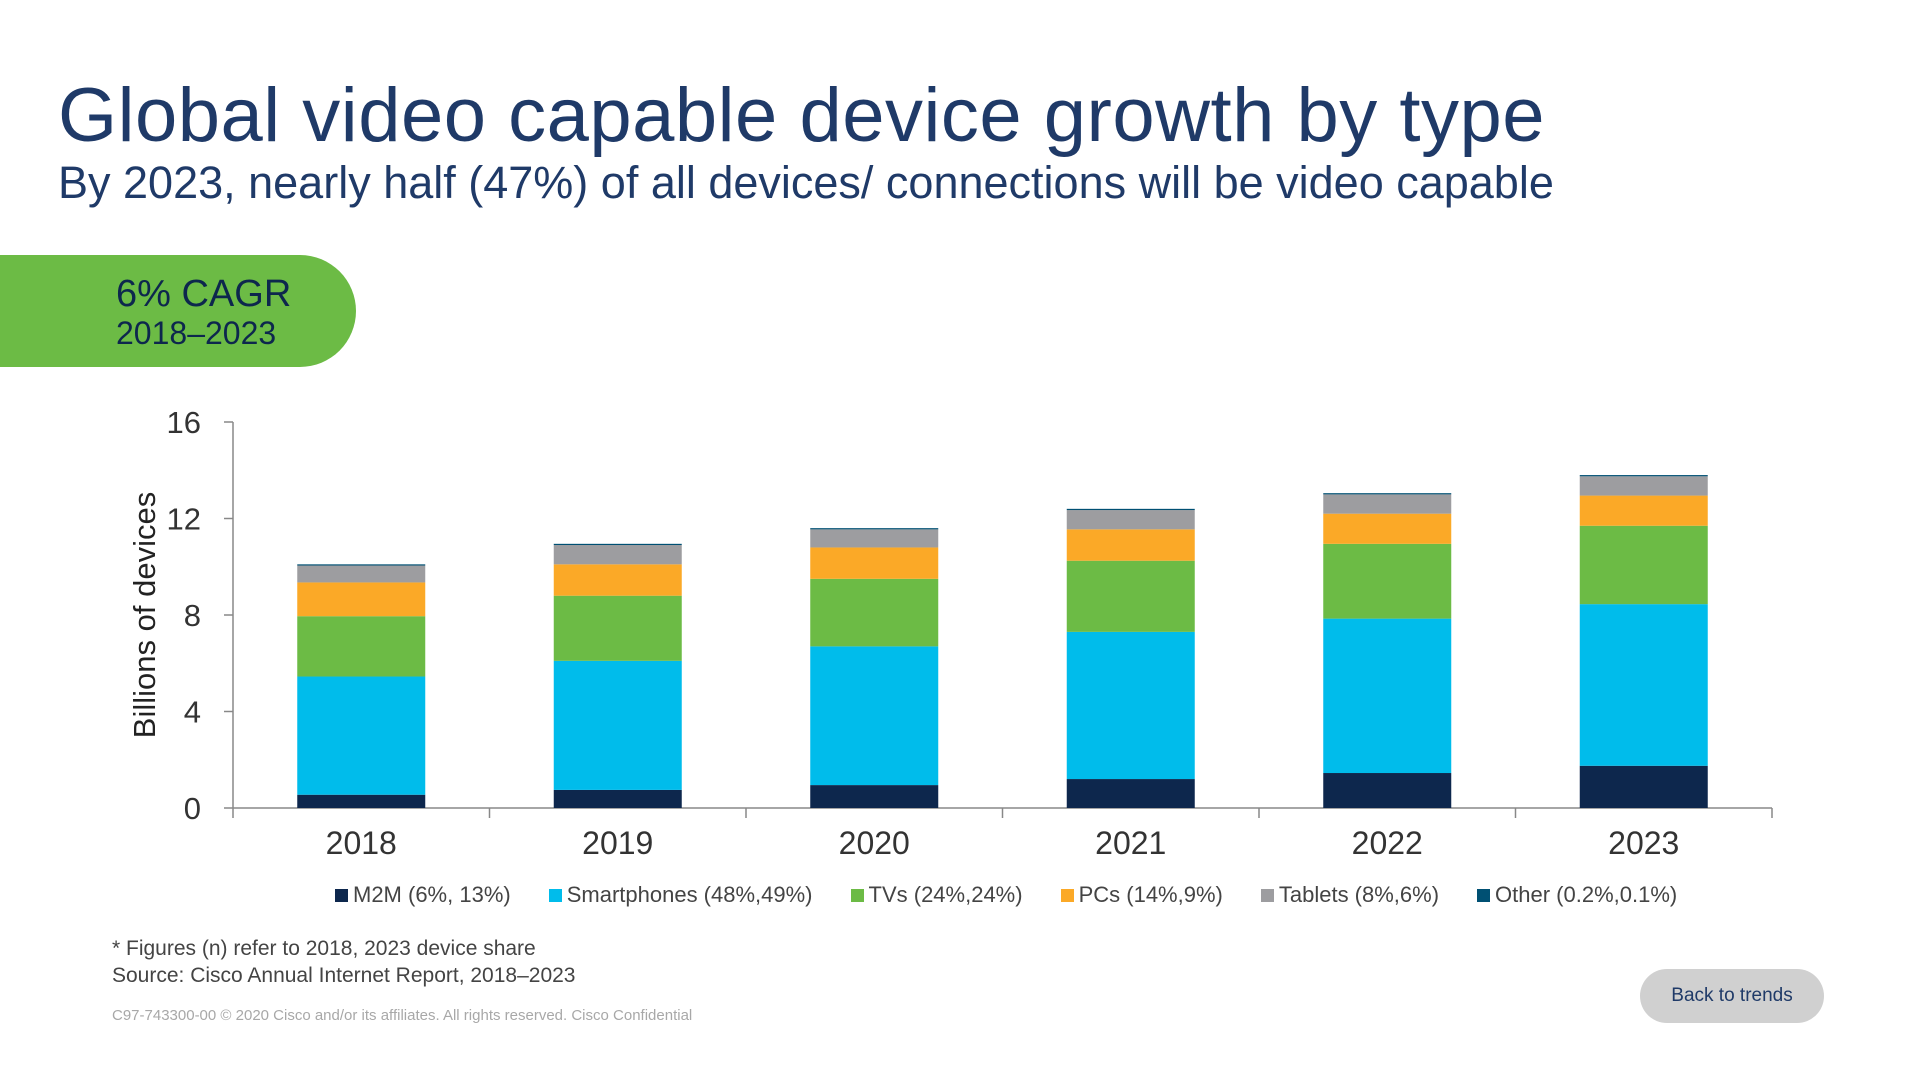 The height and width of the screenshot is (1080, 1920). I want to click on legend-label: Tablets (8%,6%), so click(1359, 894).